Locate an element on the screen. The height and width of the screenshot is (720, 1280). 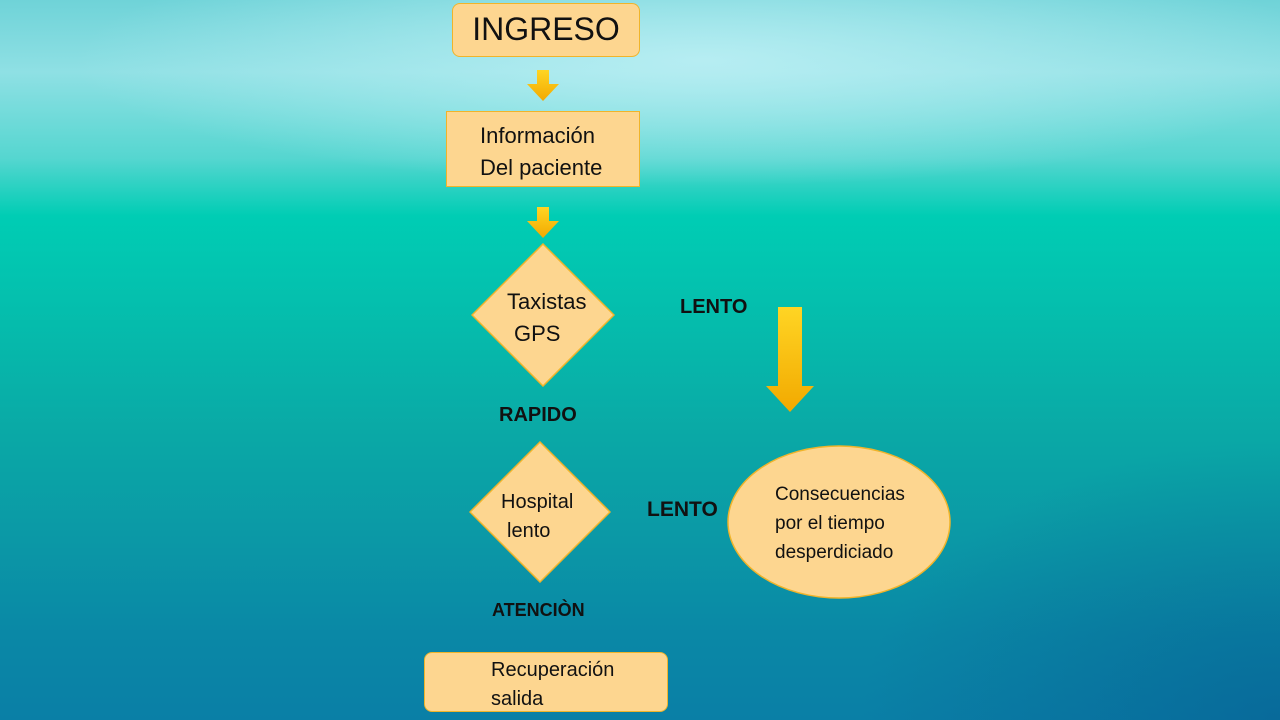
decision-taxistas-line2: GPS is located at coordinates (537, 333).